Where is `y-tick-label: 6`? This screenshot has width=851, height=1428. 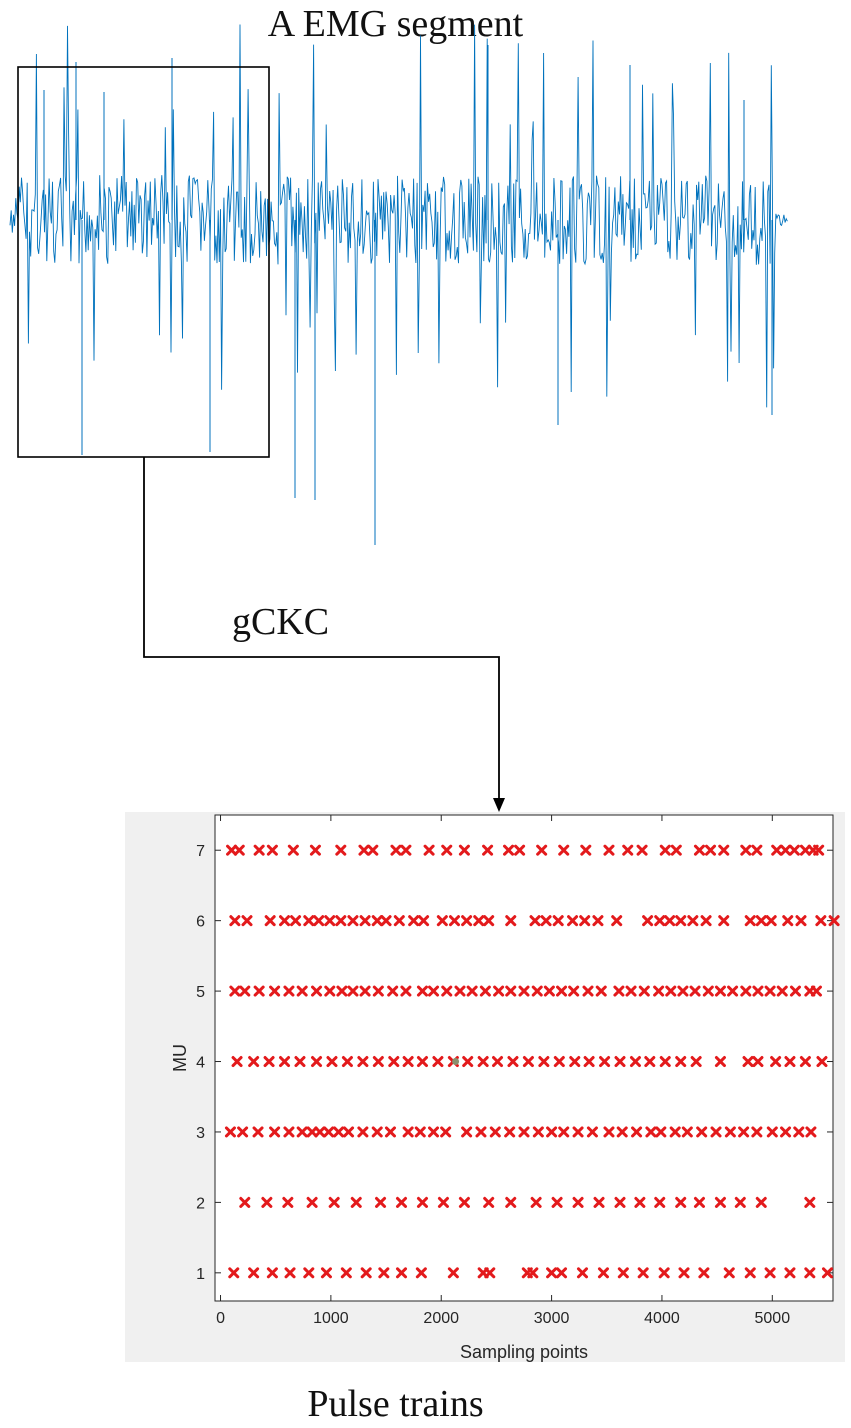 y-tick-label: 6 is located at coordinates (200, 922).